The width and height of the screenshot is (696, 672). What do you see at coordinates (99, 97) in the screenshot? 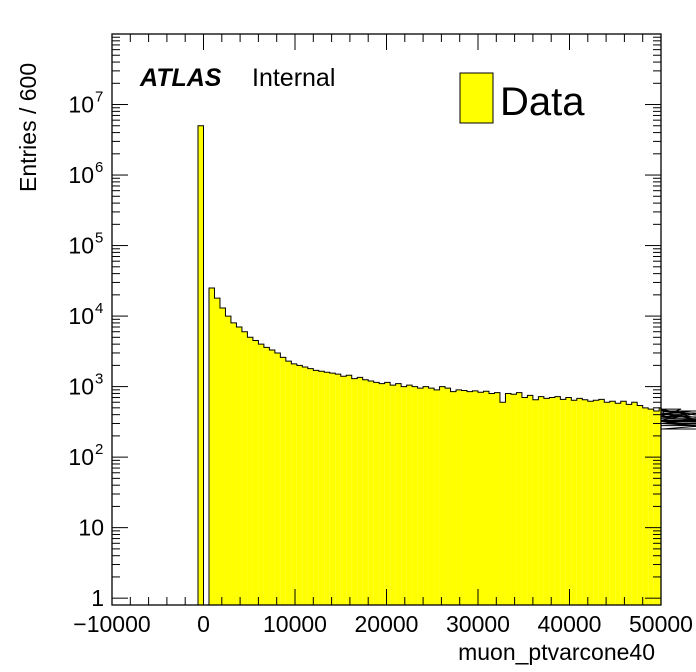
I see `y-tick-exponent: 7` at bounding box center [99, 97].